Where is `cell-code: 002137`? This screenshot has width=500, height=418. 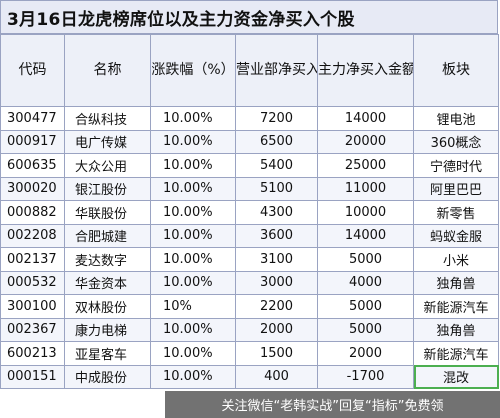 cell-code: 002137 is located at coordinates (32, 259).